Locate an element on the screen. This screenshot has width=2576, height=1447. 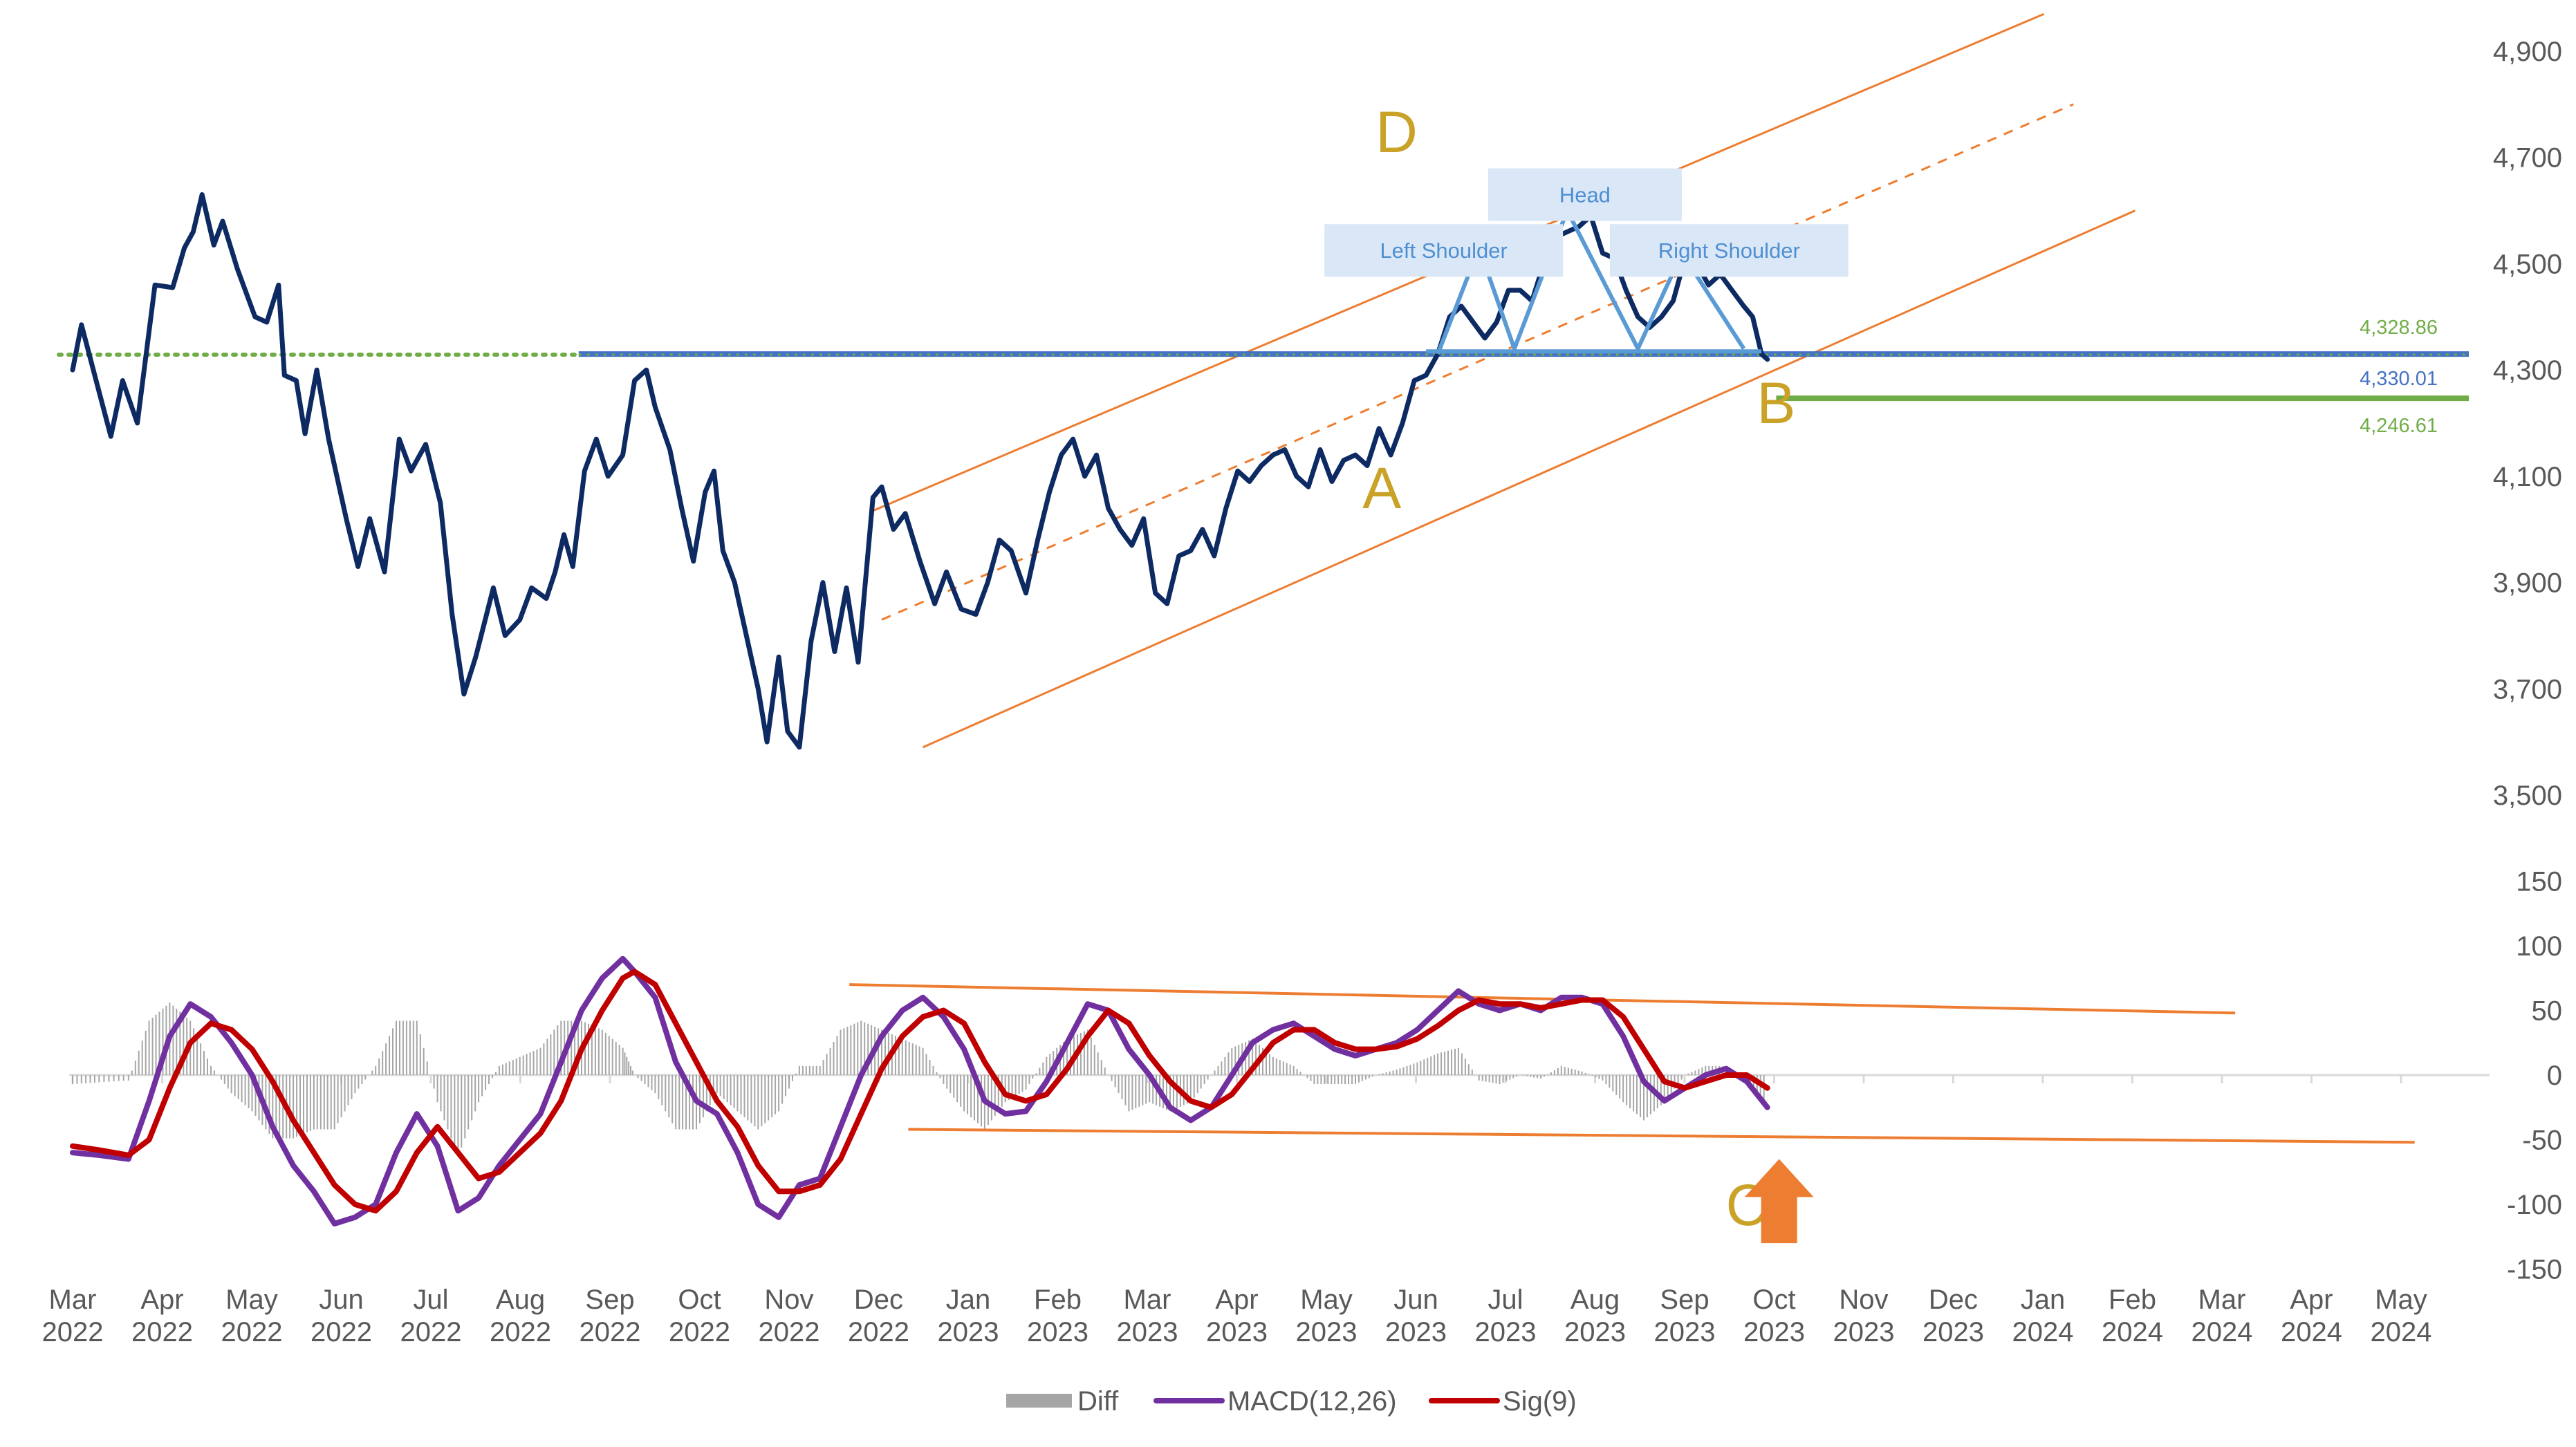
price-y-tick-label: 3,900 is located at coordinates (2527, 584).